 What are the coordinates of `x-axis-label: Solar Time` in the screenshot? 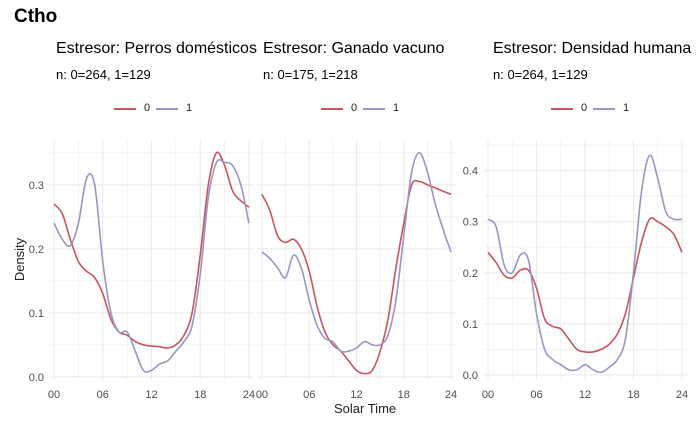 It's located at (365, 408).